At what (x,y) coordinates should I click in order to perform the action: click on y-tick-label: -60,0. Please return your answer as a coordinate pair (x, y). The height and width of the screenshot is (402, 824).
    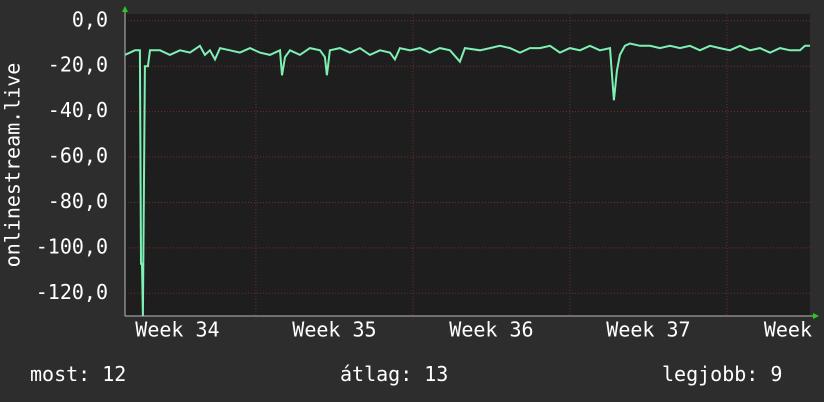
    Looking at the image, I should click on (78, 156).